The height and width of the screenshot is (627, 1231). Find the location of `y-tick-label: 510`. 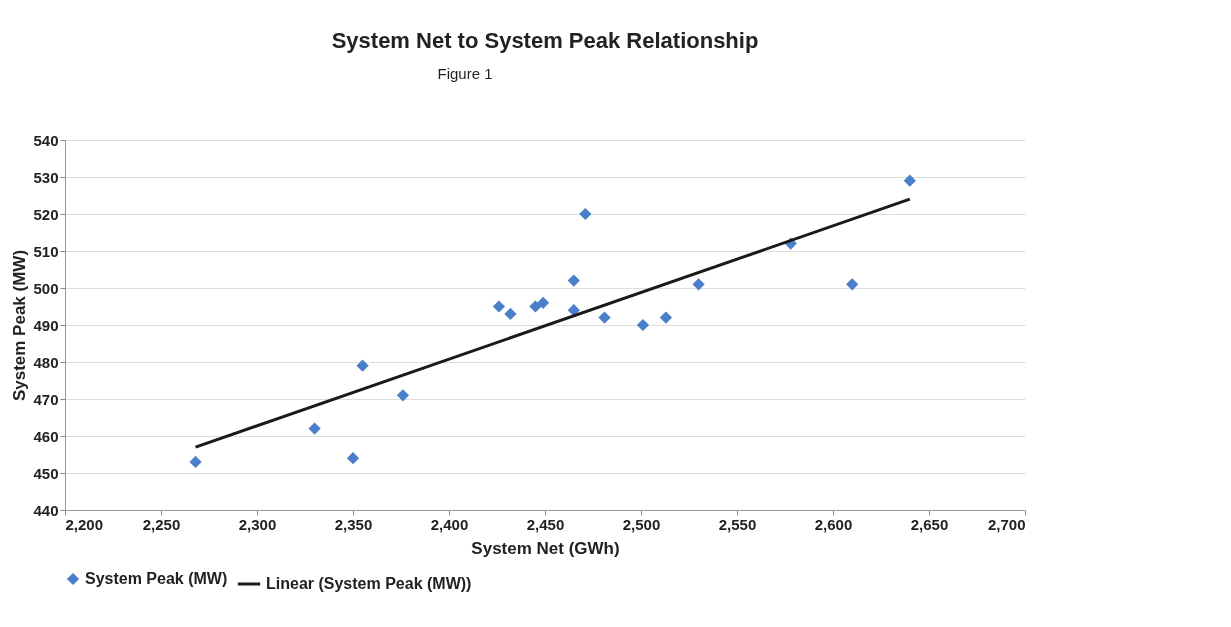

y-tick-label: 510 is located at coordinates (46, 251).